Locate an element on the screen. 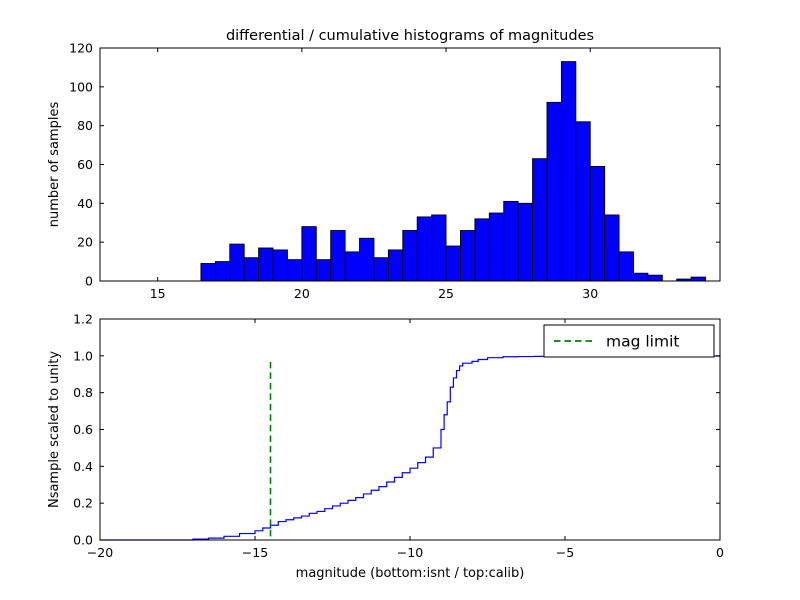 Image resolution: width=800 pixels, height=600 pixels. legend-box is located at coordinates (629, 341).